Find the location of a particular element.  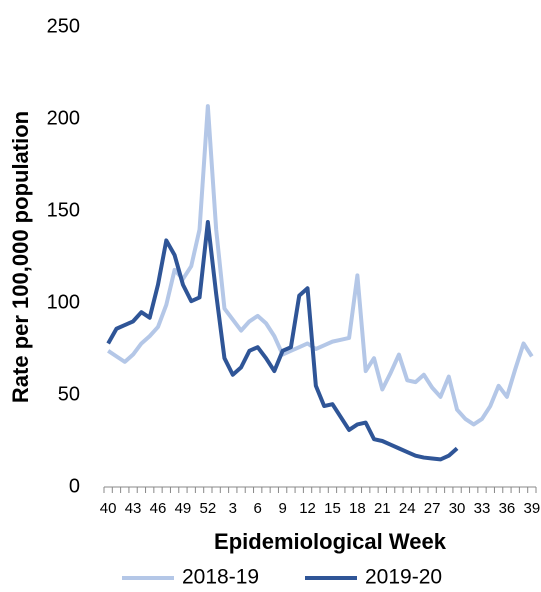

x-tick-label: 27 is located at coordinates (432, 508).